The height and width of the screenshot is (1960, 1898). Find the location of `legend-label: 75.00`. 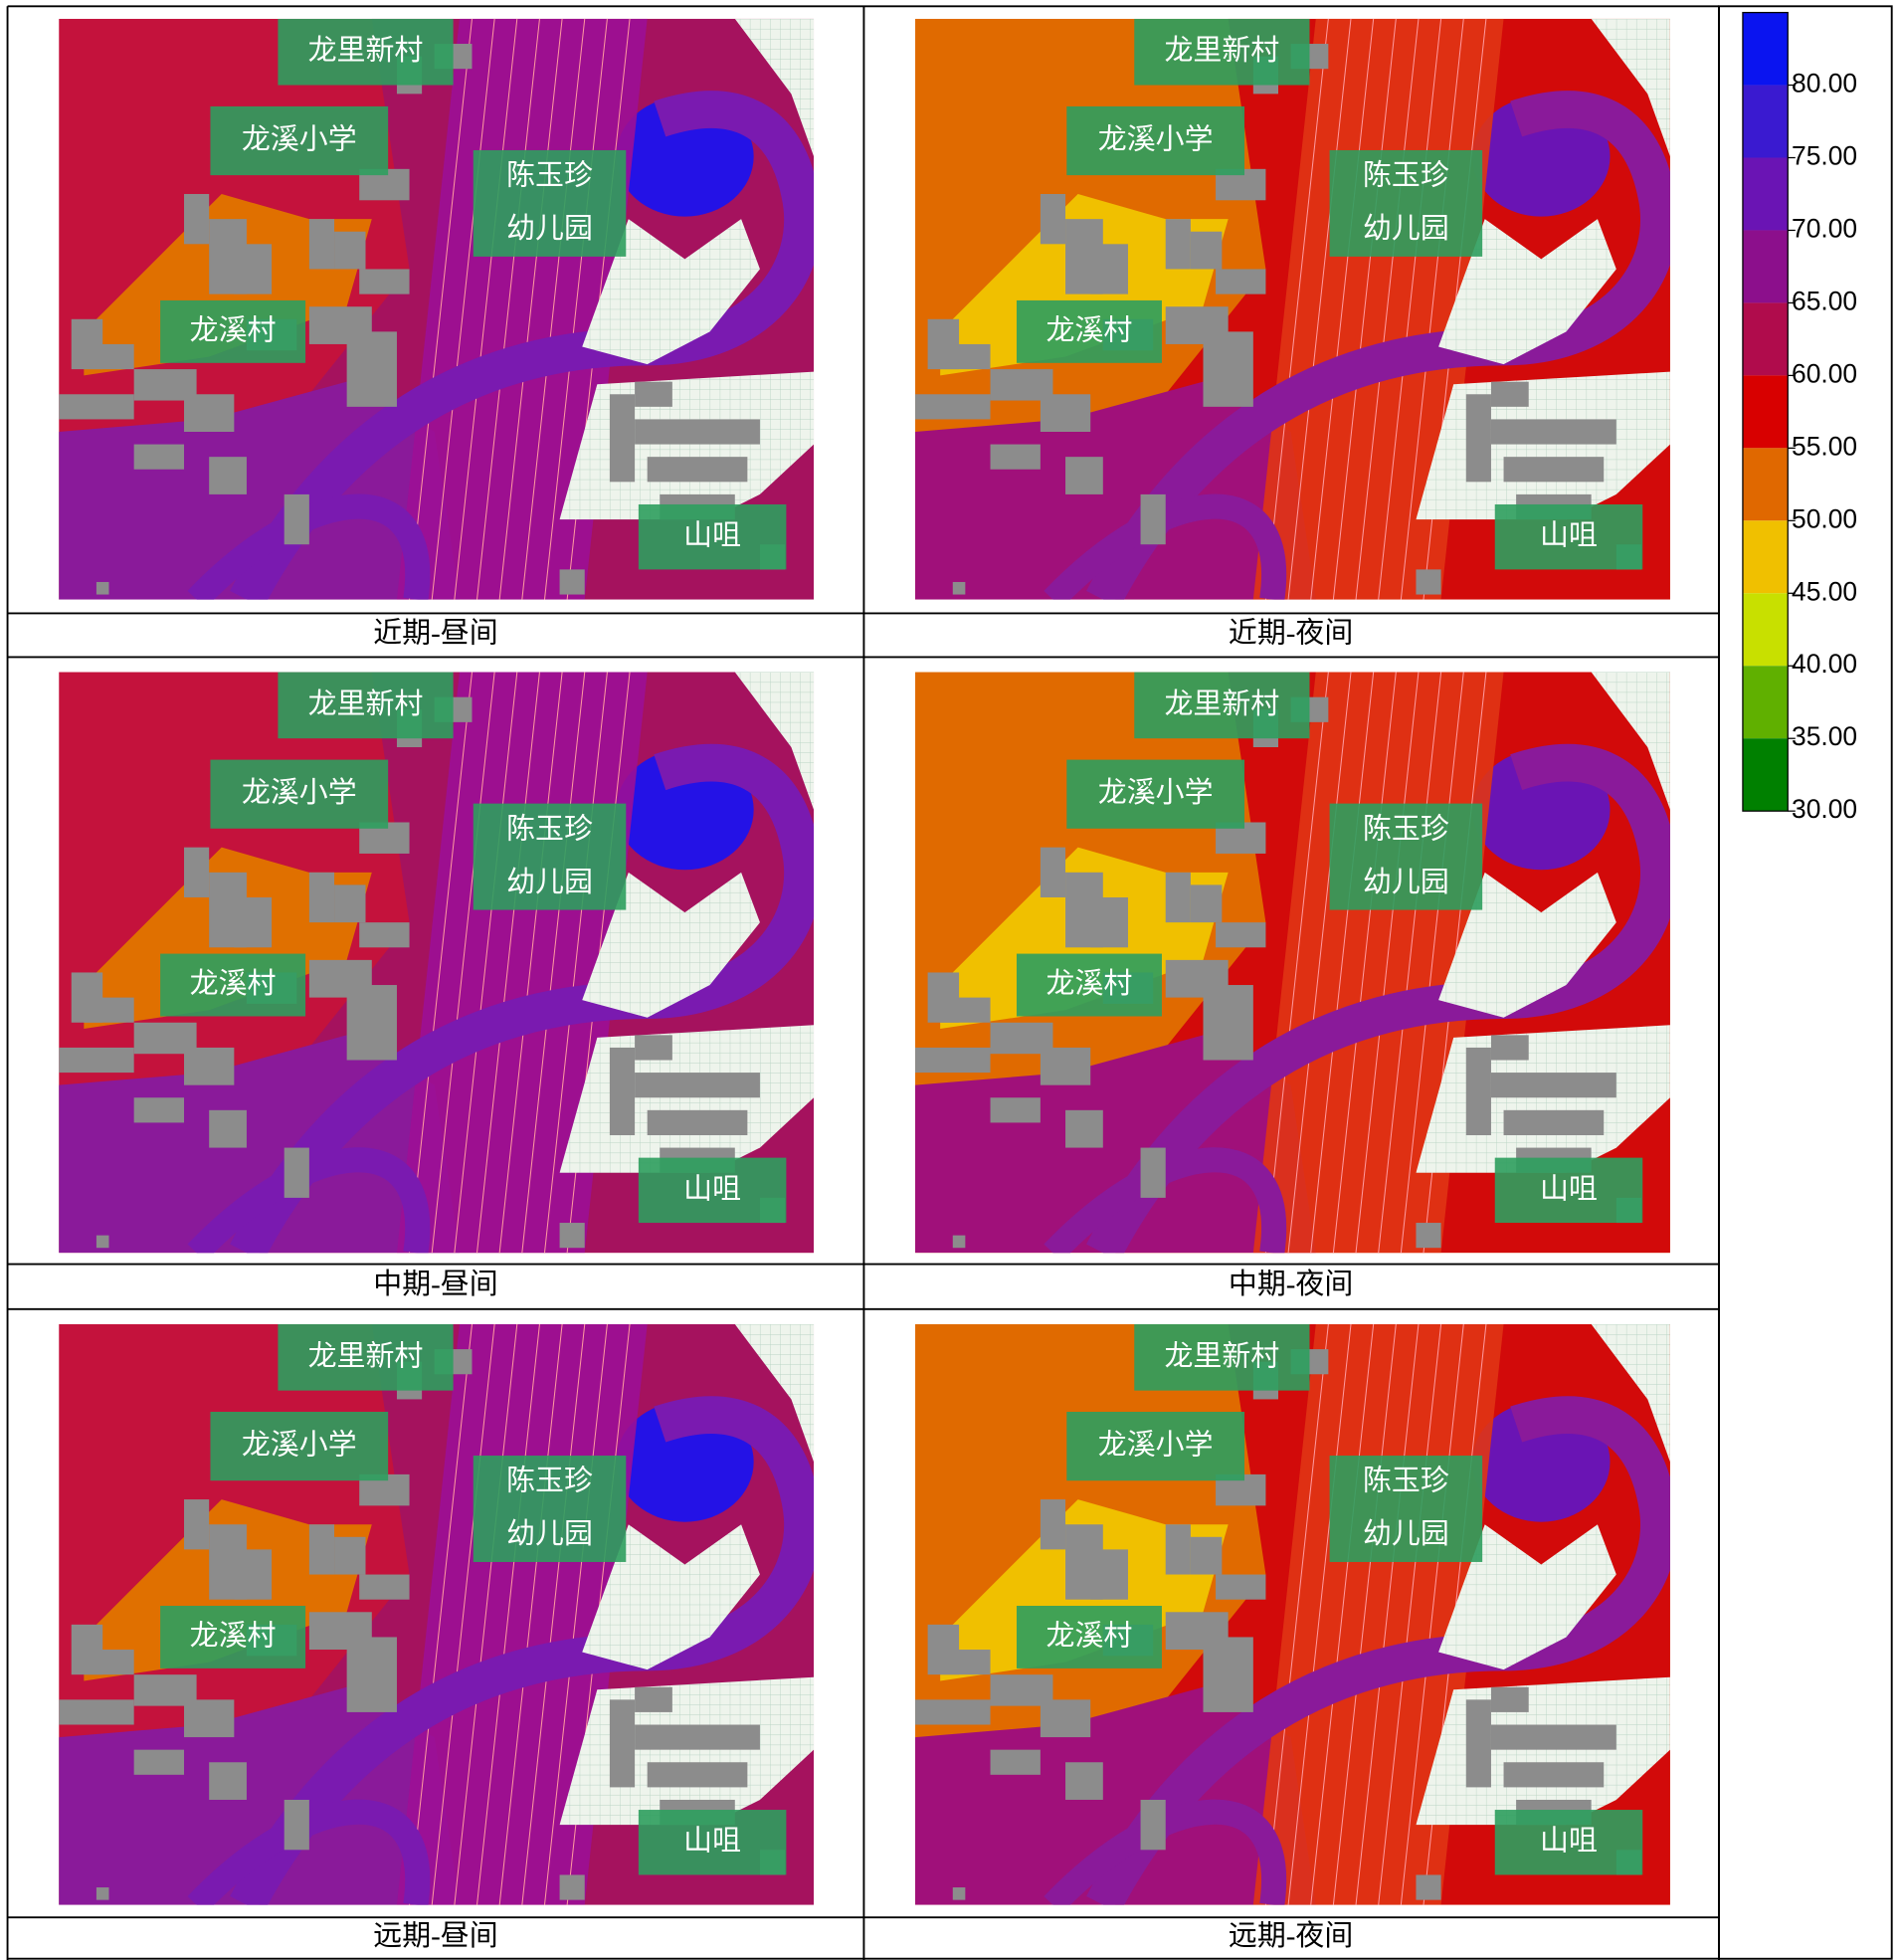

legend-label: 75.00 is located at coordinates (1824, 155).